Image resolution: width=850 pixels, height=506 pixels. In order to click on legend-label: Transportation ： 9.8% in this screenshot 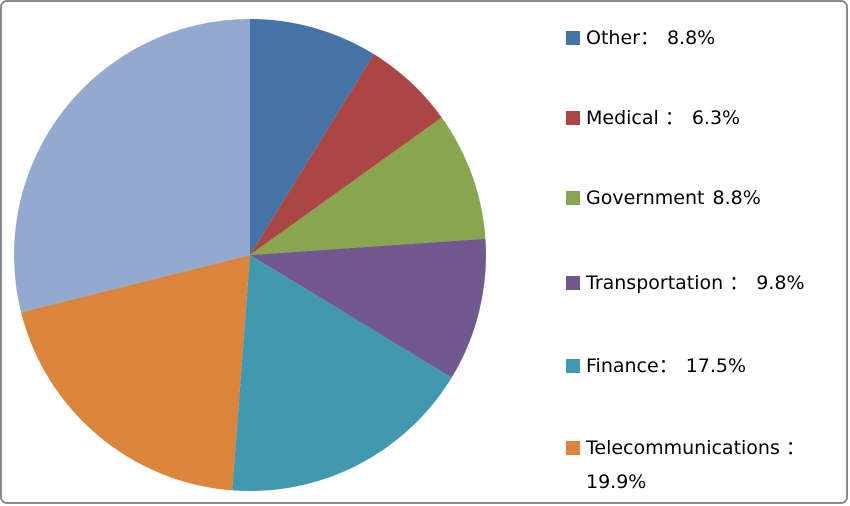, I will do `click(695, 283)`.